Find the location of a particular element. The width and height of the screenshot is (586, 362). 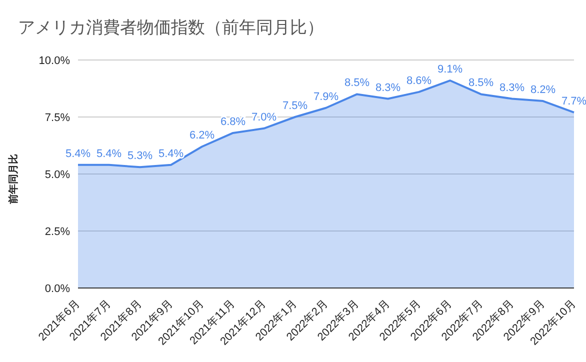

y-tick-label: 7.5% is located at coordinates (57, 118).